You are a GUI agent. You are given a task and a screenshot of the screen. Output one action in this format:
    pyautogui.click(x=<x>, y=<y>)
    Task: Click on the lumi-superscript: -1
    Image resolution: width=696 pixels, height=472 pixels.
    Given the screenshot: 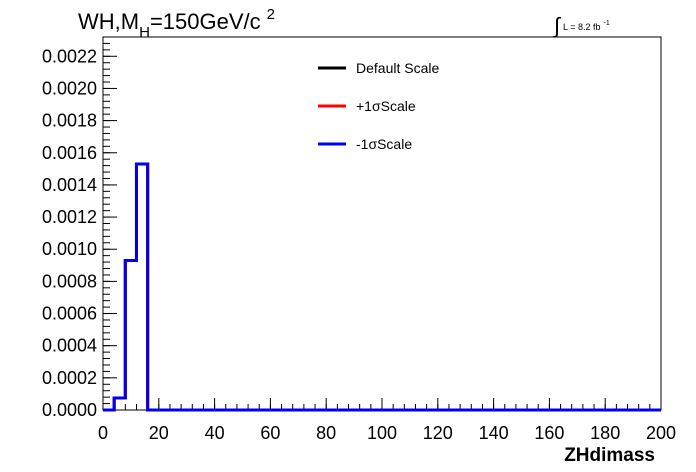 What is the action you would take?
    pyautogui.click(x=606, y=23)
    